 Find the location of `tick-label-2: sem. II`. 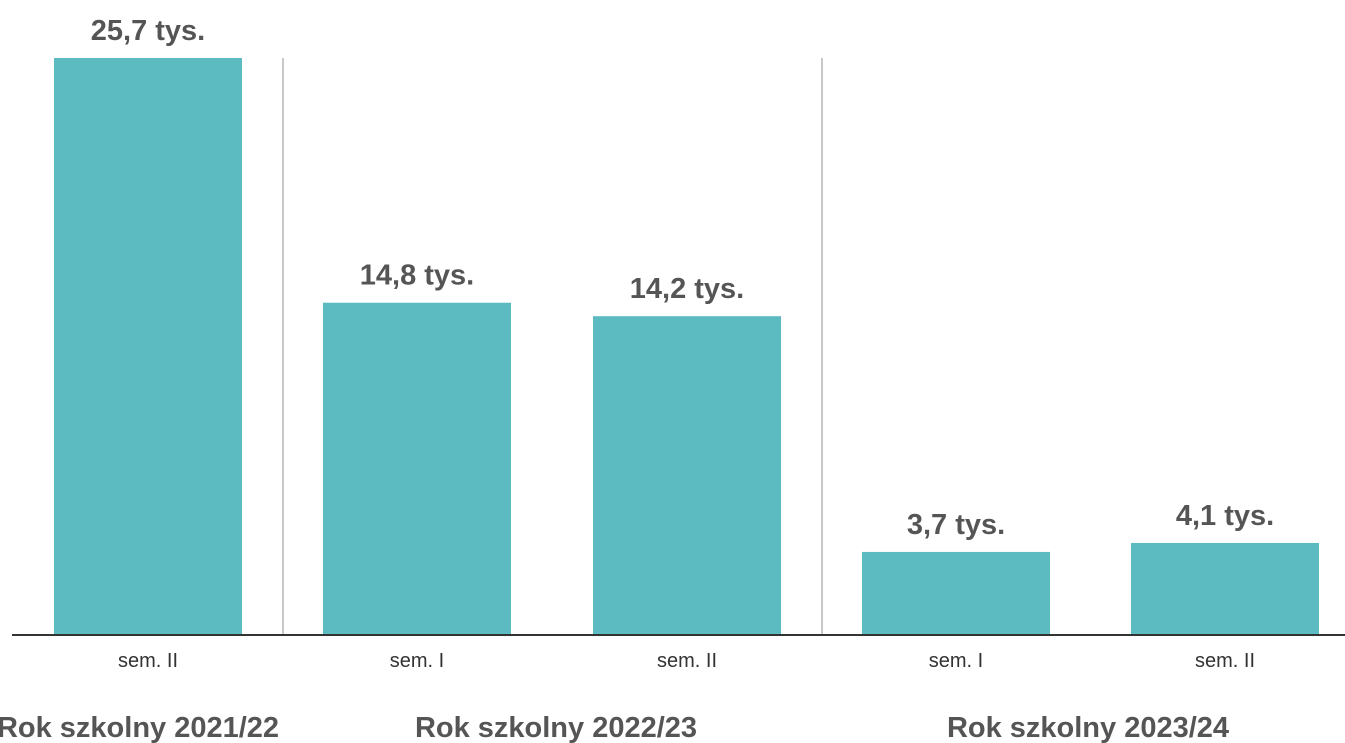

tick-label-2: sem. II is located at coordinates (687, 661).